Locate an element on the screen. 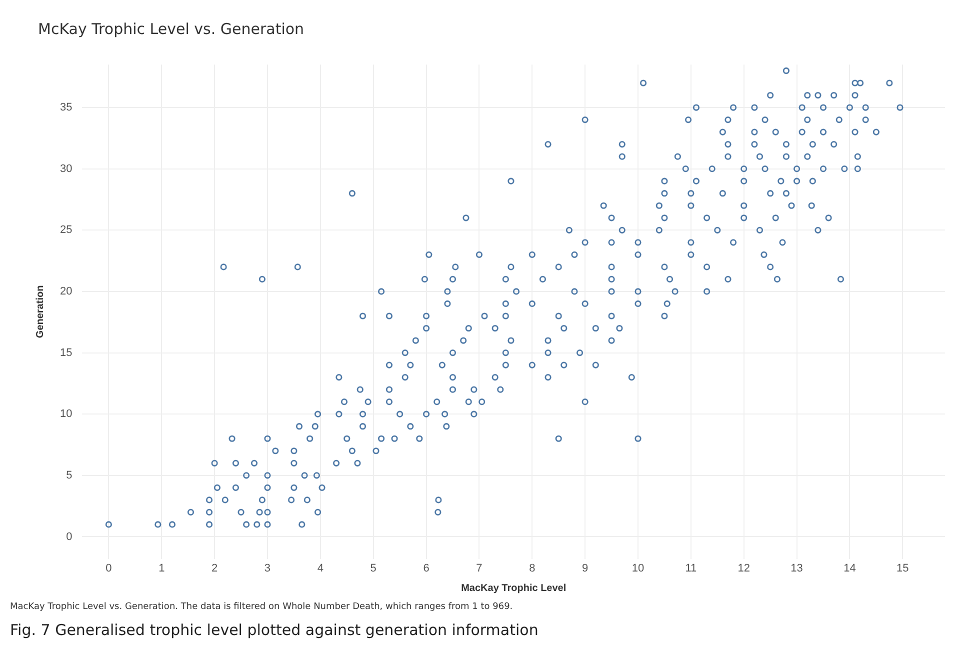  y-tick-label: 25 is located at coordinates (66, 230).